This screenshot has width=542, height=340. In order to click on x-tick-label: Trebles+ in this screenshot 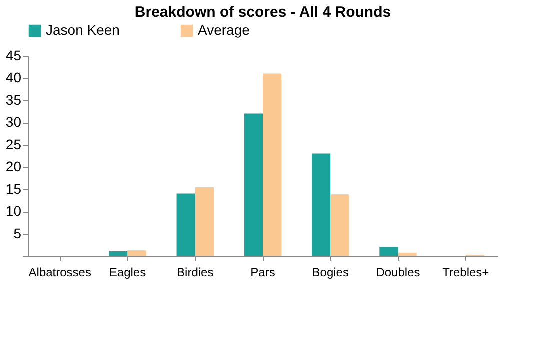, I will do `click(466, 273)`.